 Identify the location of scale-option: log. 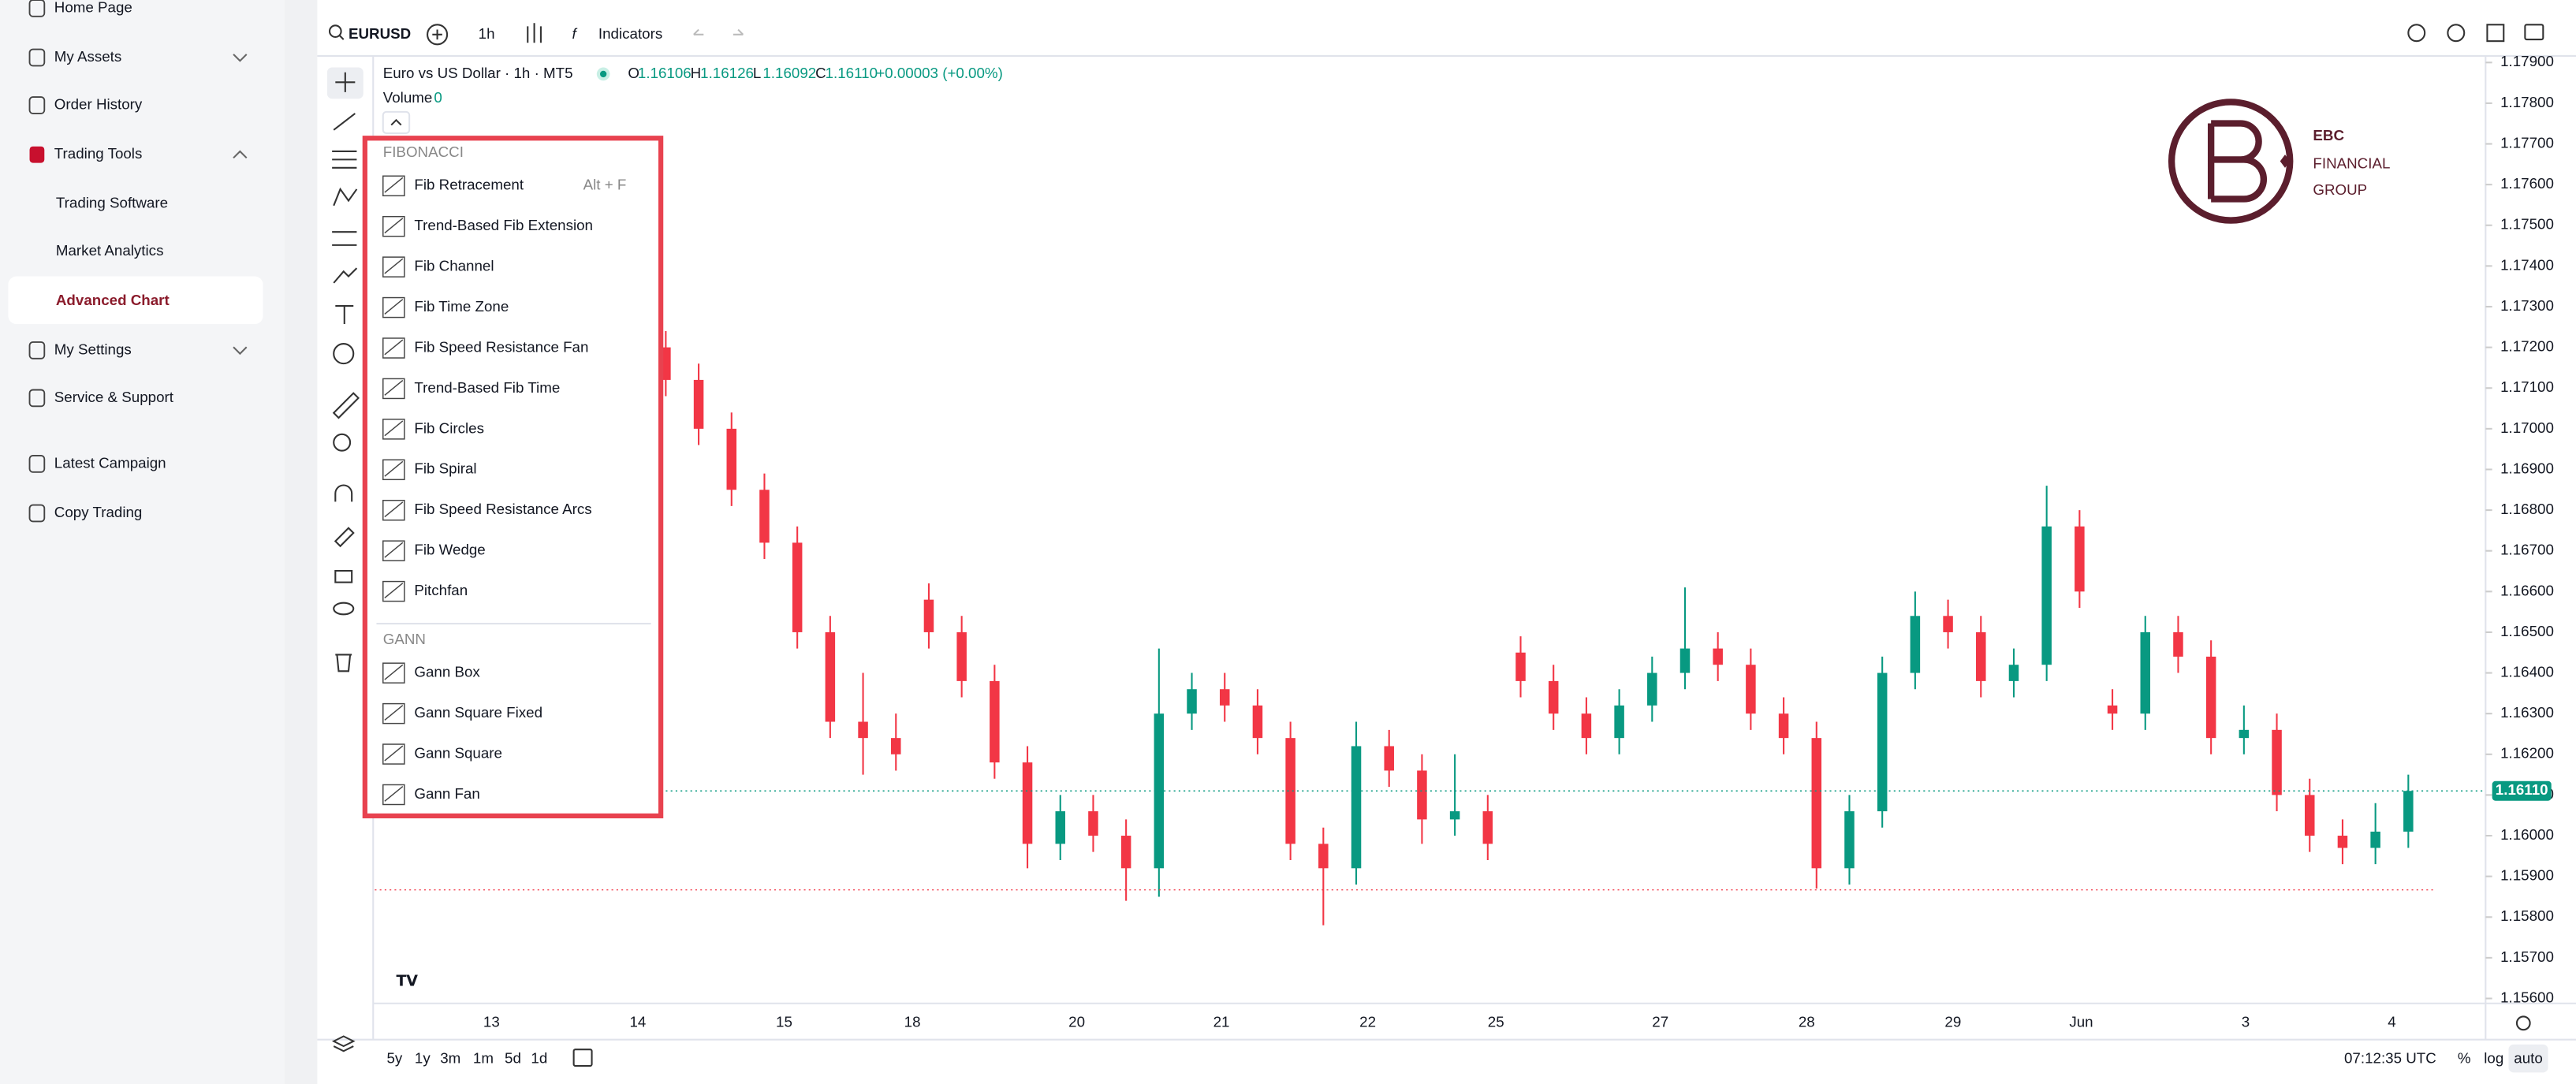
(2494, 1058).